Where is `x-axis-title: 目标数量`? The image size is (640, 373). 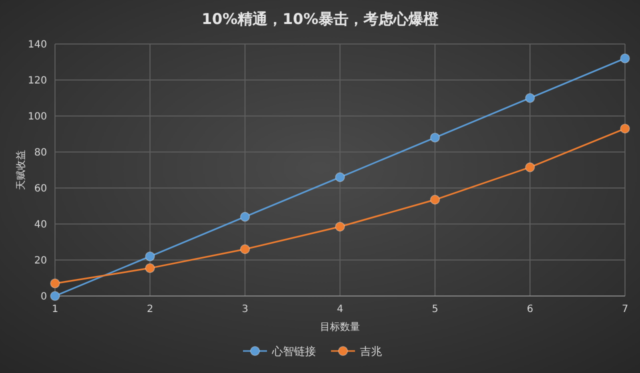 x-axis-title: 目标数量 is located at coordinates (340, 327).